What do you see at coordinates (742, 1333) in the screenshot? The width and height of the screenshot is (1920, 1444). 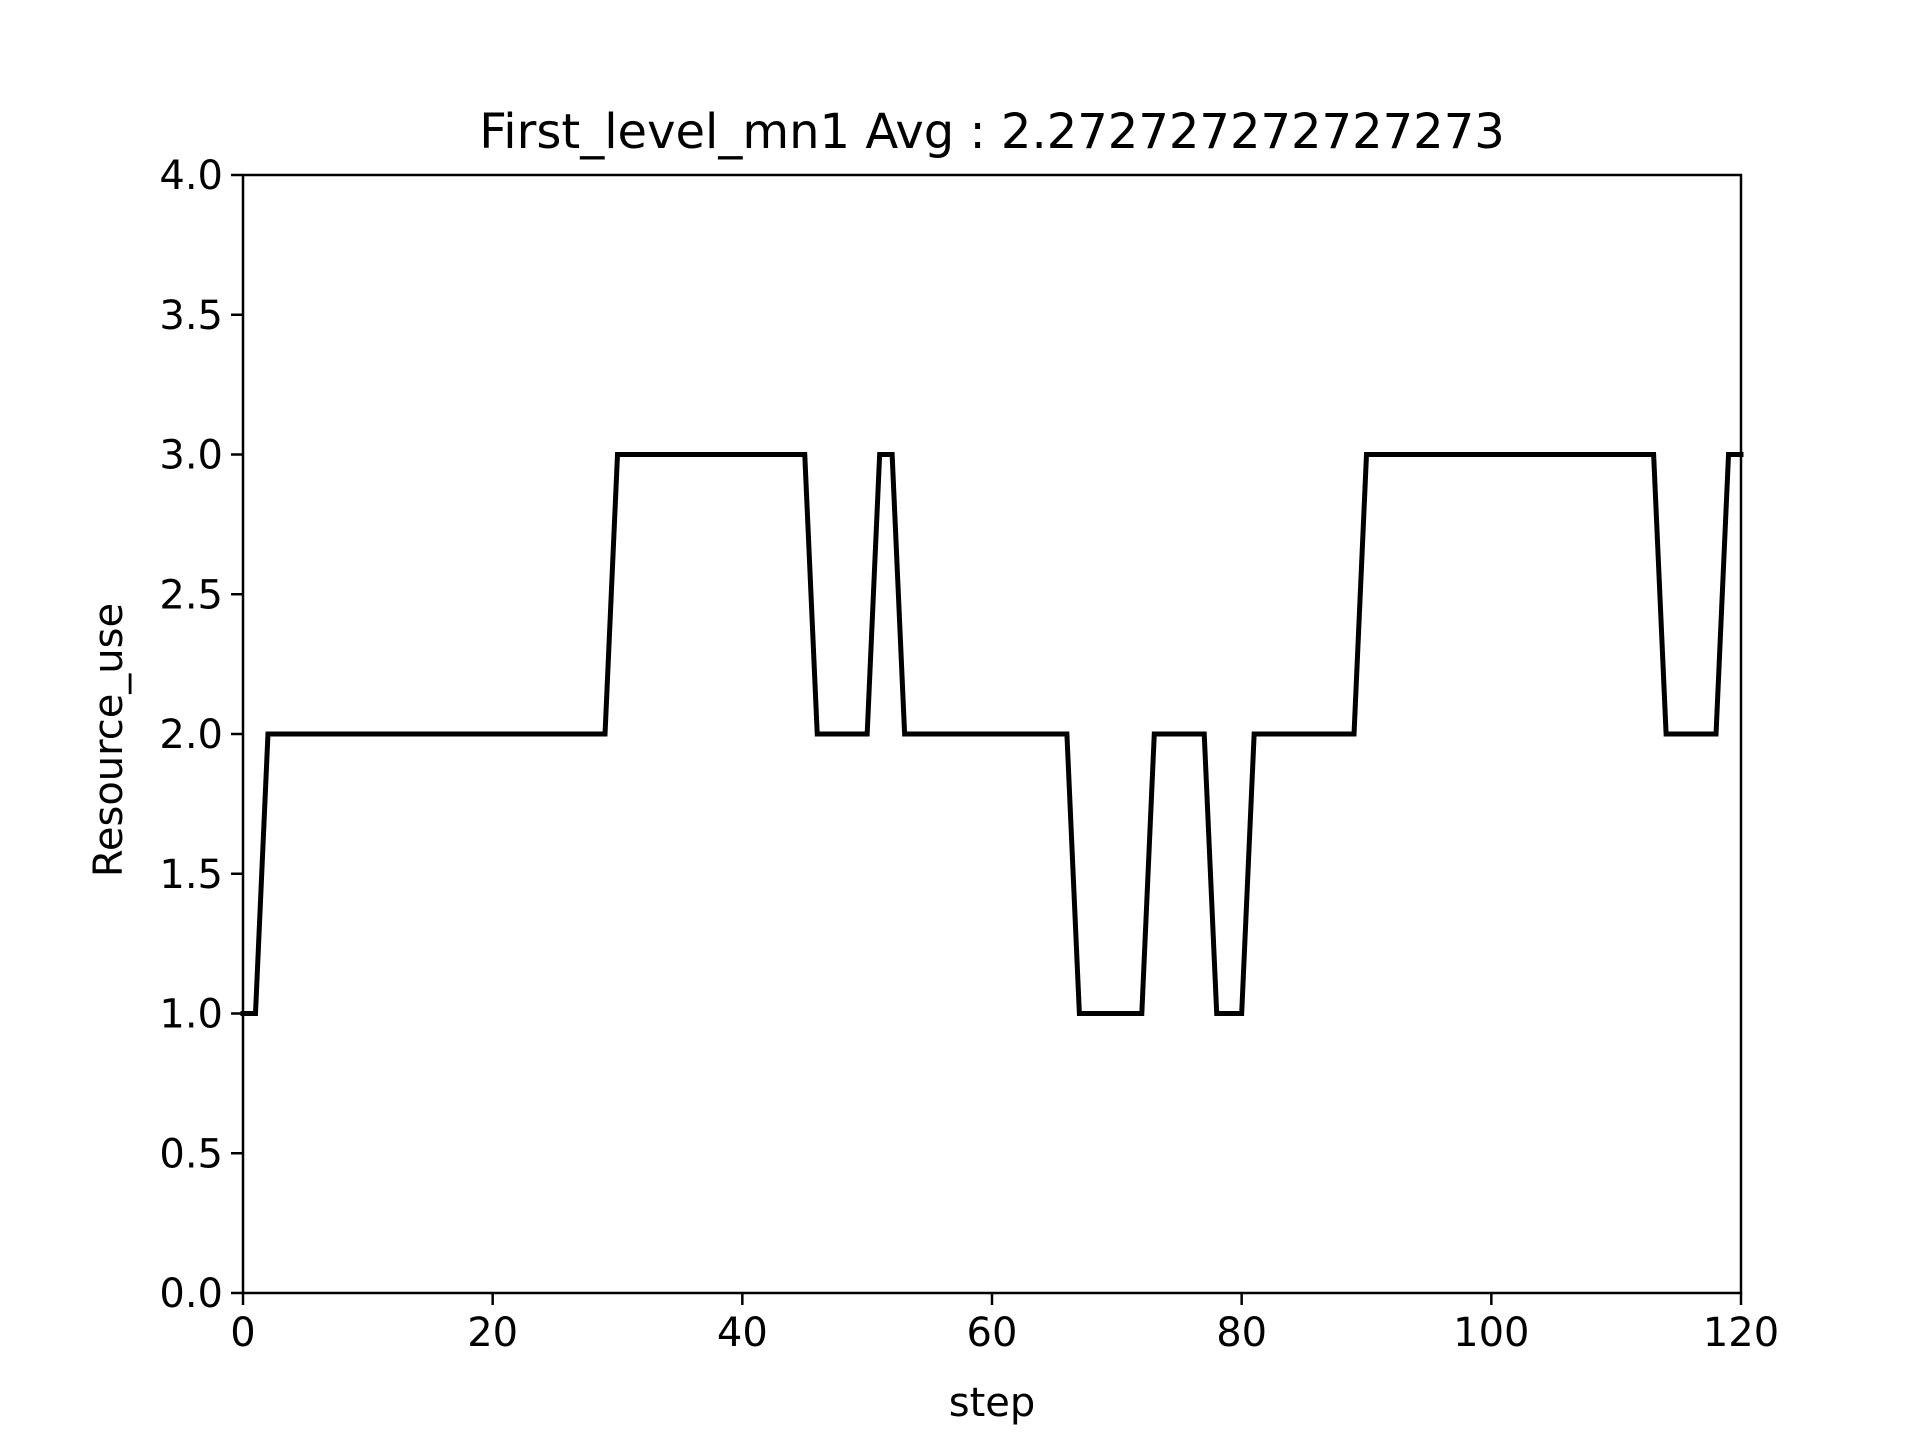 I see `x-tick-label: 40` at bounding box center [742, 1333].